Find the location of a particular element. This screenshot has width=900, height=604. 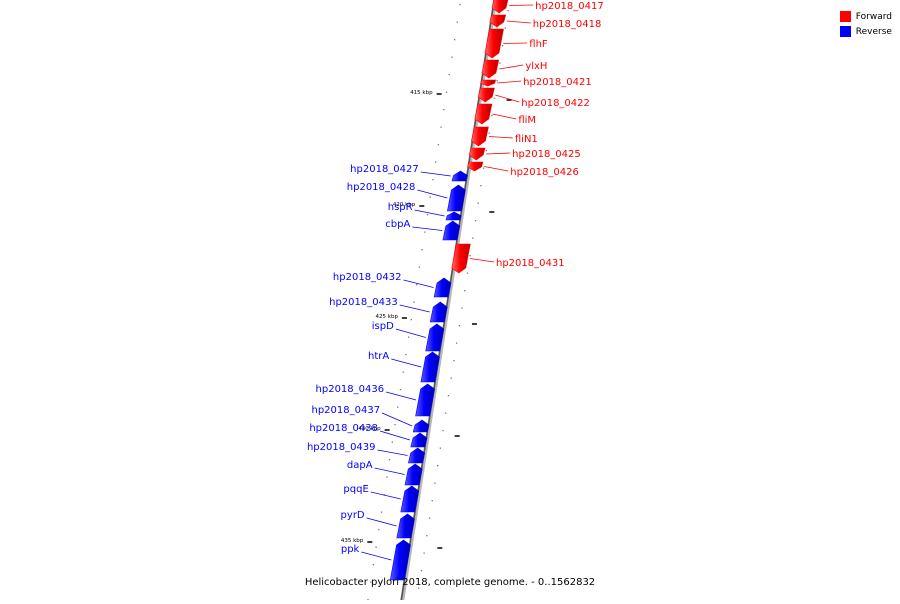

gene-dapA is located at coordinates (413, 474).